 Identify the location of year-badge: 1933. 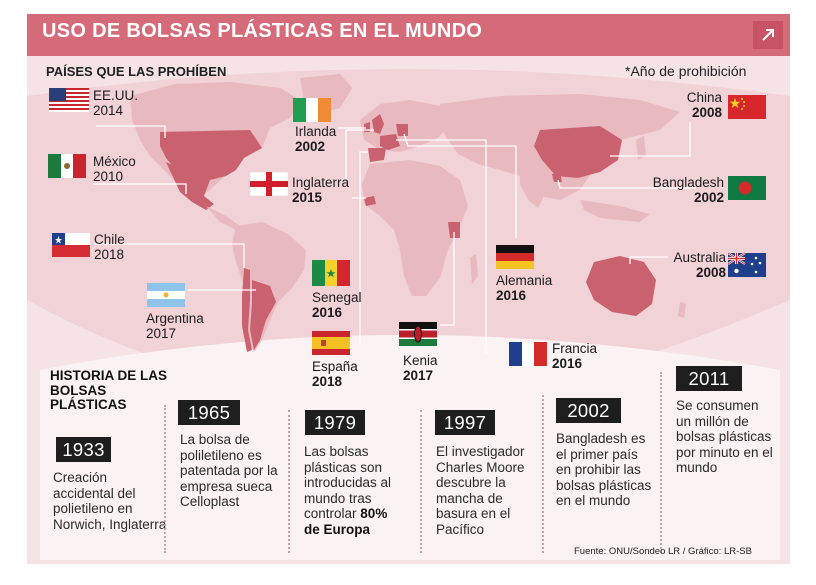
(83, 449).